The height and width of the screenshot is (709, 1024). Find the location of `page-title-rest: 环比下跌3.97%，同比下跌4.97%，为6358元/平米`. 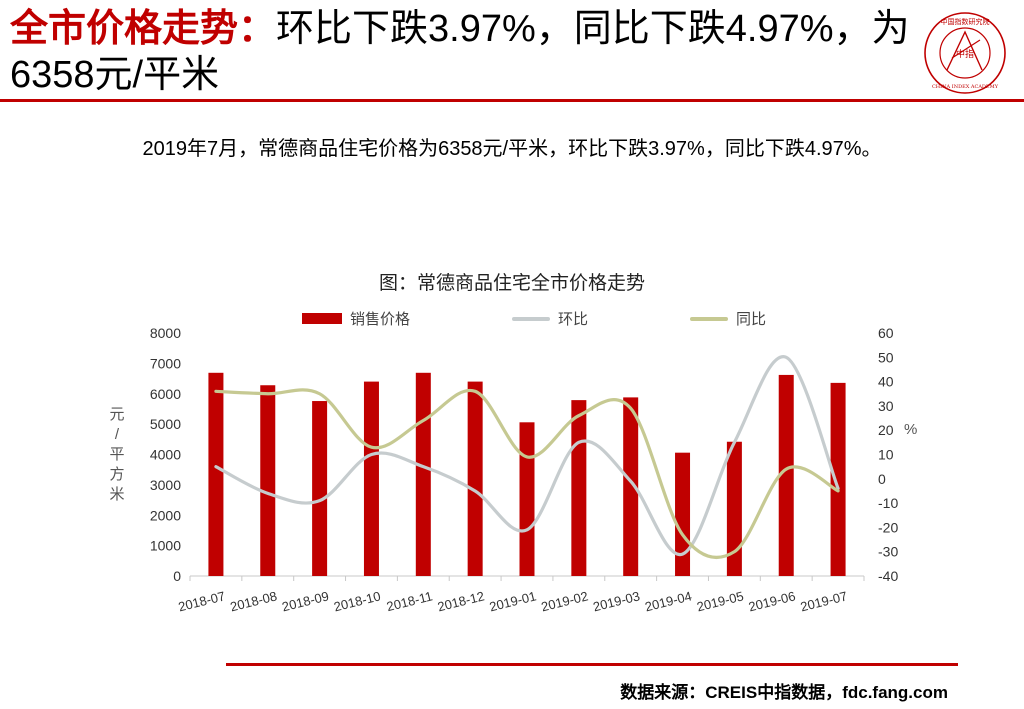

page-title-rest: 环比下跌3.97%，同比下跌4.97%，为6358元/平米 is located at coordinates (460, 52).